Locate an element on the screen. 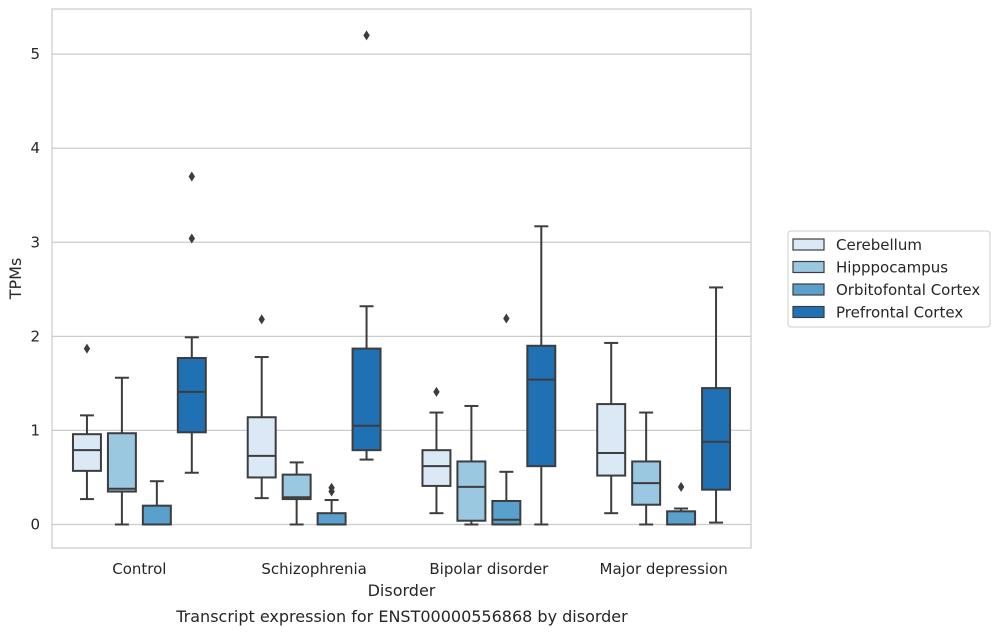 The height and width of the screenshot is (634, 999). y-tick-label: 0 is located at coordinates (35, 524).